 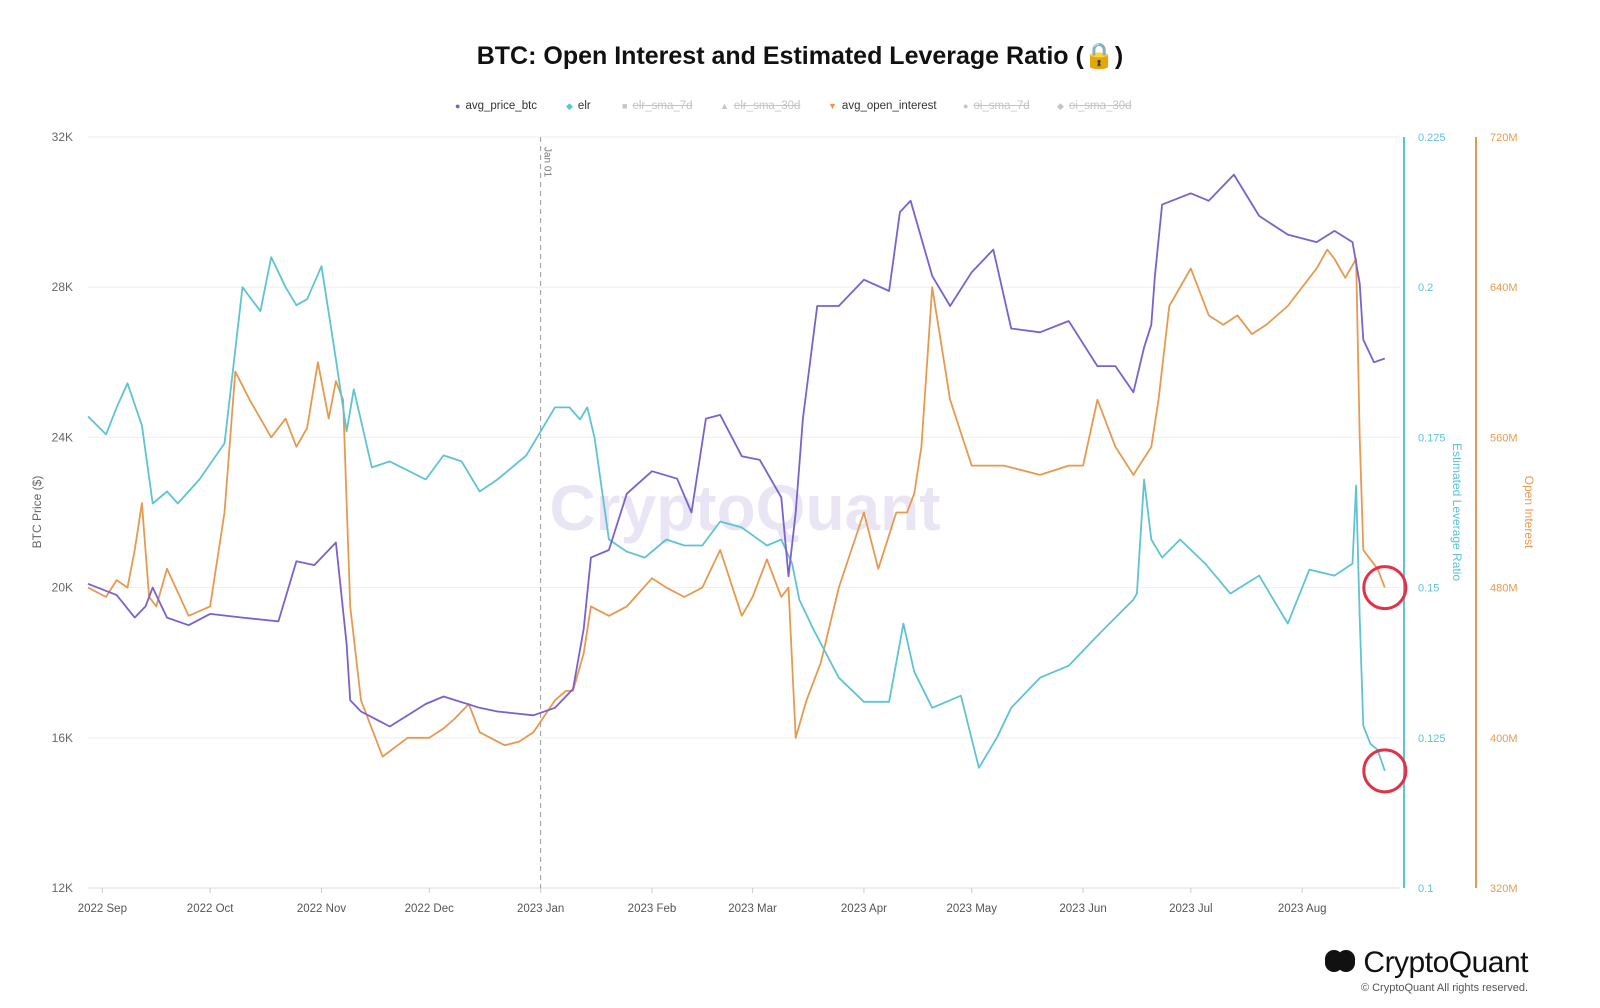 I want to click on y-tick-oi: 480M, so click(x=1504, y=589).